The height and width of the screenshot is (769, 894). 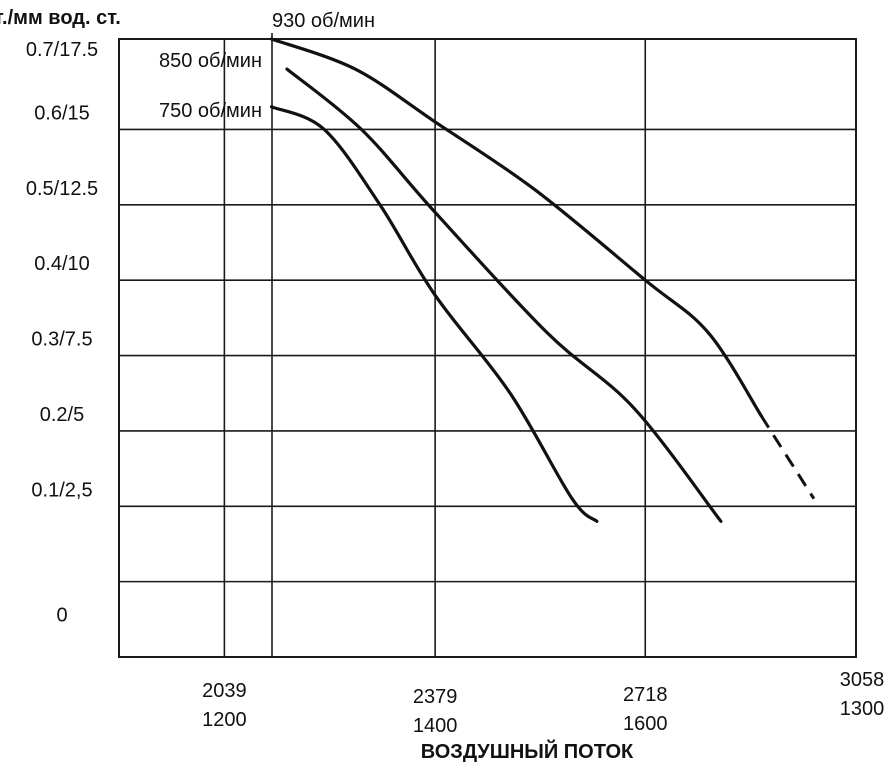 What do you see at coordinates (62, 264) in the screenshot?
I see `y-tick-label: 0.4/10` at bounding box center [62, 264].